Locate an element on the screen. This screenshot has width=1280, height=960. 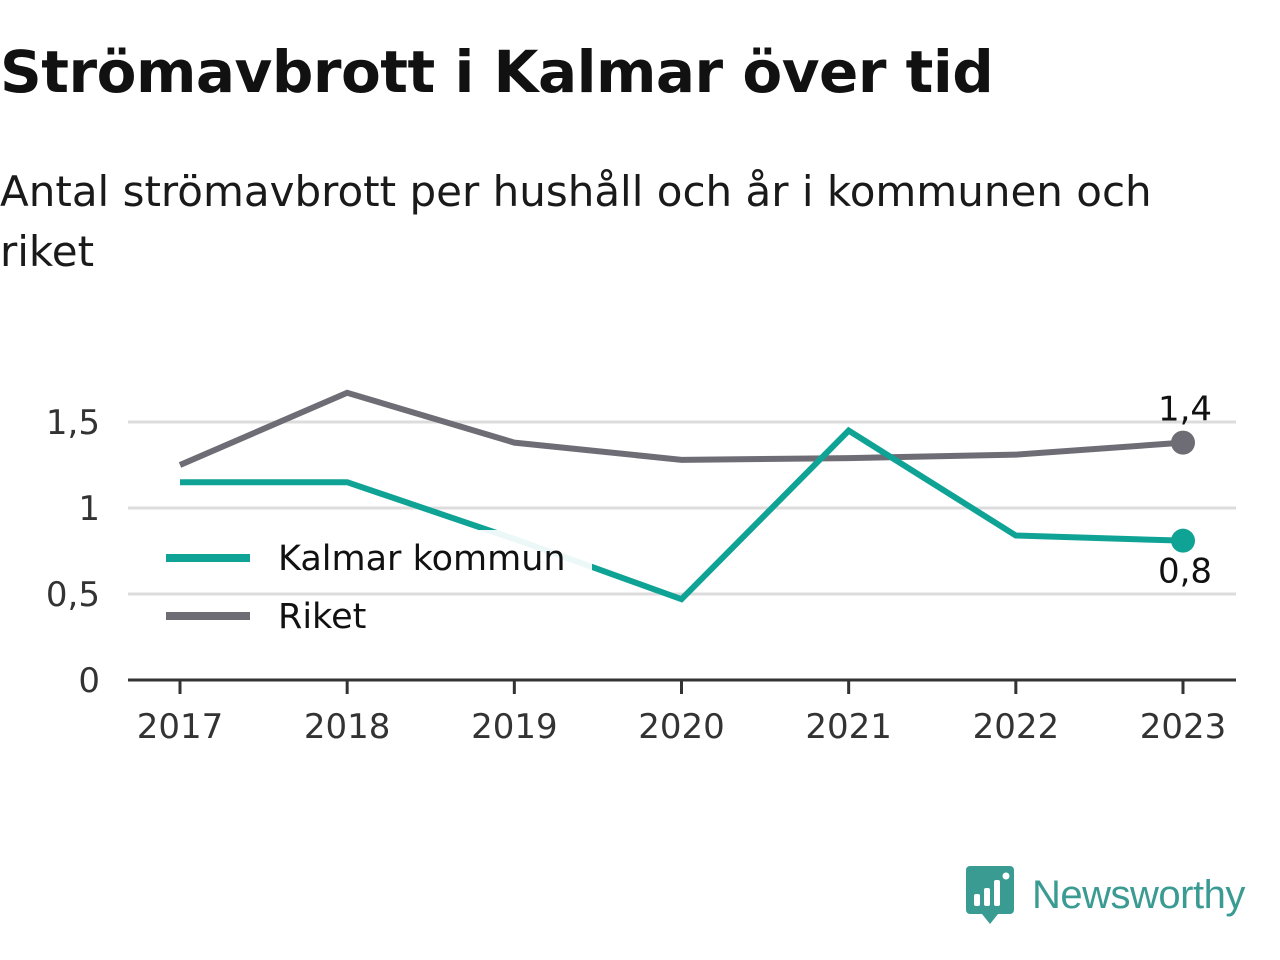
brand-logo: Newsworthy is located at coordinates (1104, 895).